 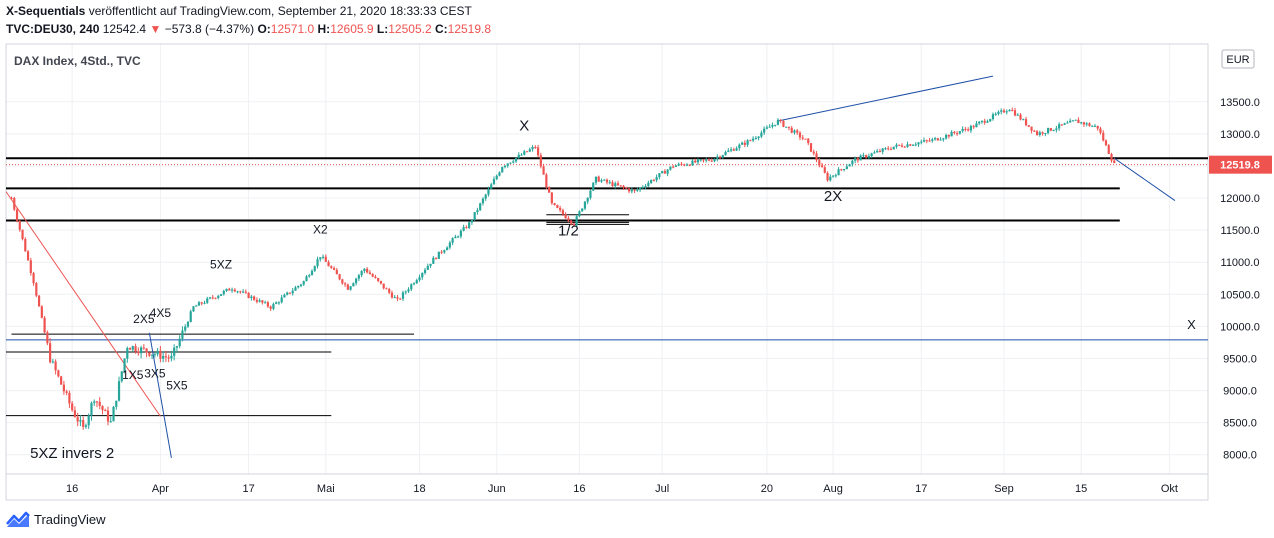 What do you see at coordinates (72, 453) in the screenshot?
I see `annotation-label: 5XZ invers 2` at bounding box center [72, 453].